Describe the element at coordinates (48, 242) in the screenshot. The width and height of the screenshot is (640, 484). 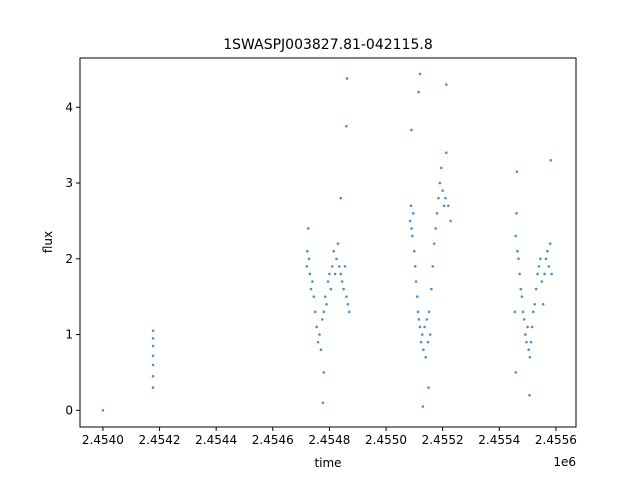
I see `y-axis-label: flux` at that location.